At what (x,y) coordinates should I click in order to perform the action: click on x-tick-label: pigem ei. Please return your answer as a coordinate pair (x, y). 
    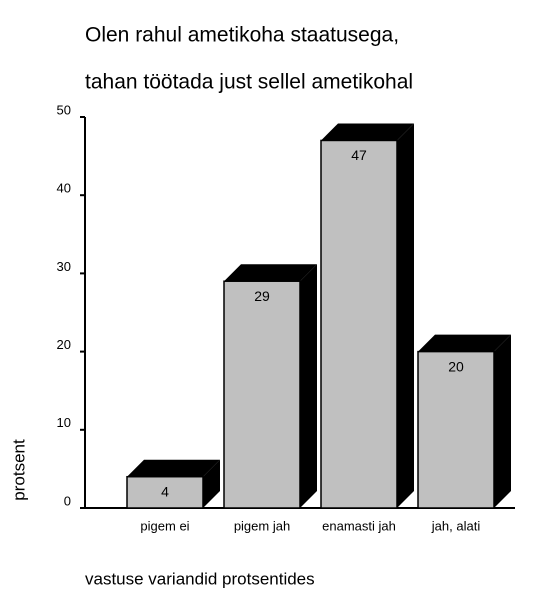
    Looking at the image, I should click on (164, 525).